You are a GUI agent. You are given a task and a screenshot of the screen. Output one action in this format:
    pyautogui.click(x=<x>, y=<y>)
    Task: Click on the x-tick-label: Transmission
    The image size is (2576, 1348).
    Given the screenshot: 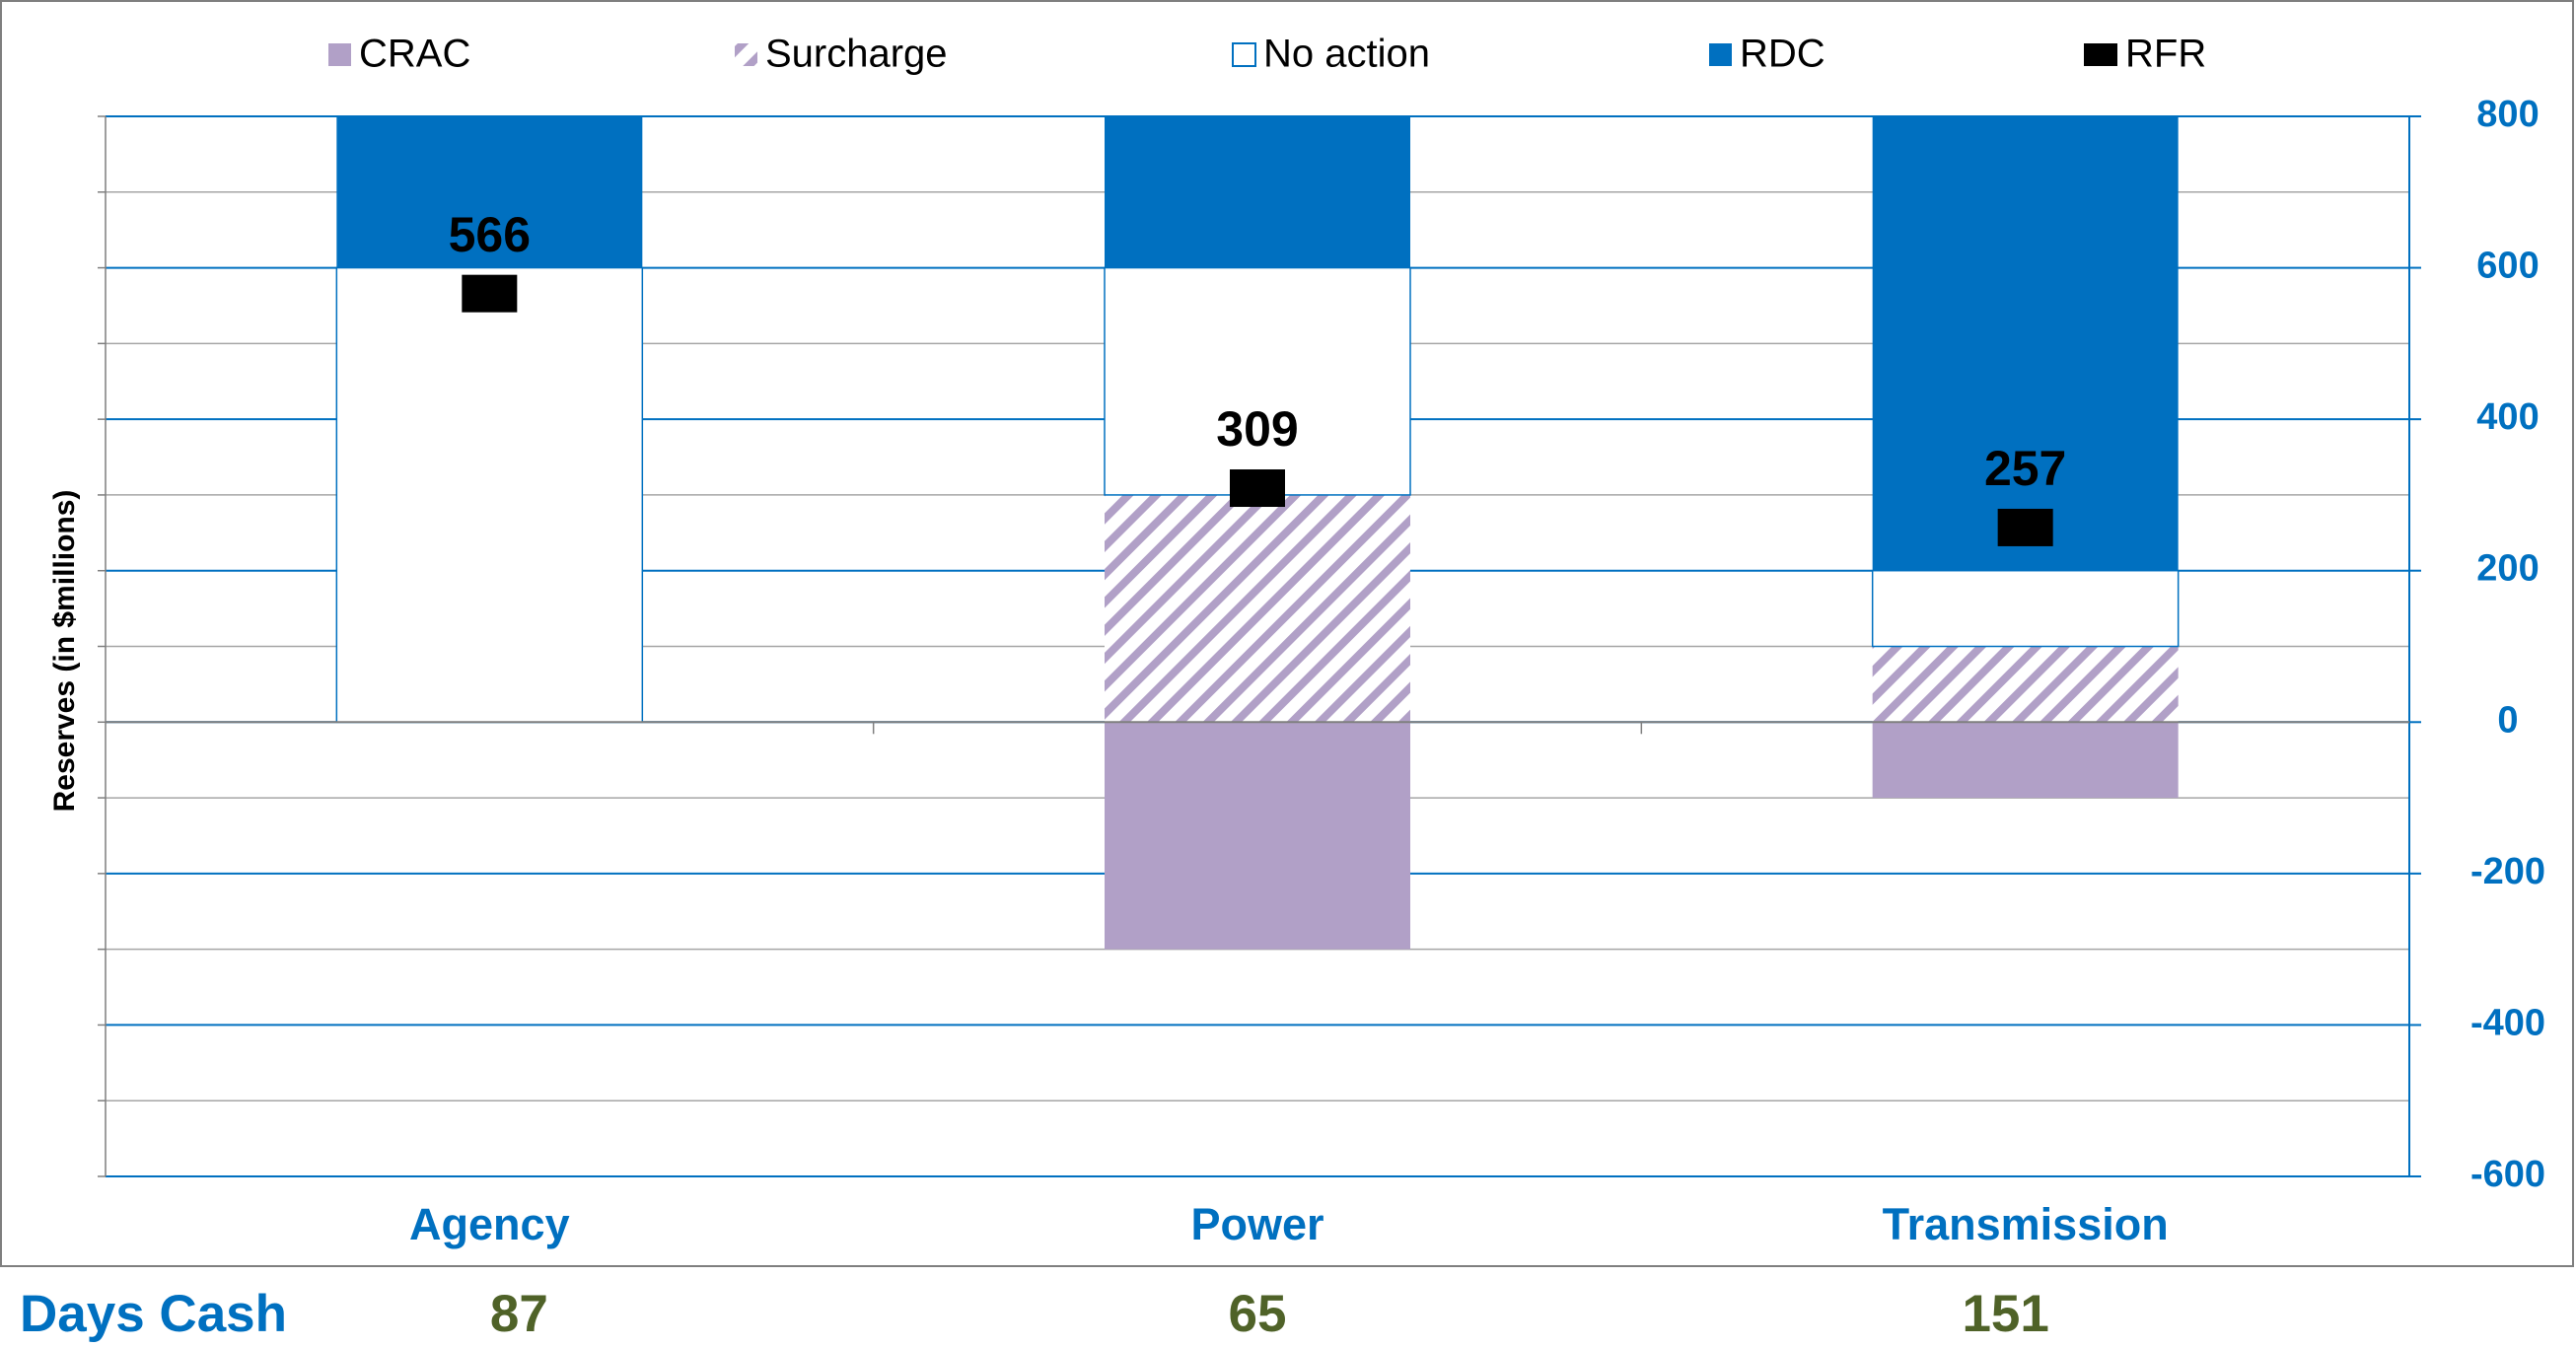 What is the action you would take?
    pyautogui.click(x=2026, y=1224)
    